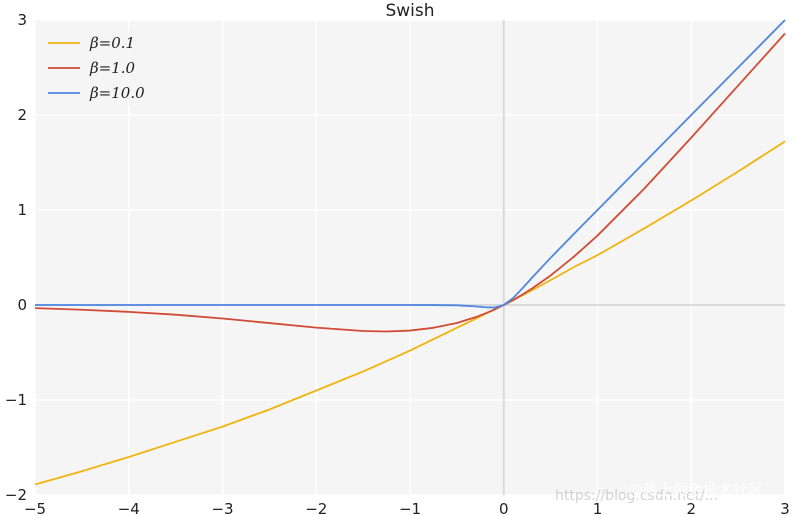 Image resolution: width=793 pixels, height=516 pixels. I want to click on x-tick-label: 1, so click(598, 508).